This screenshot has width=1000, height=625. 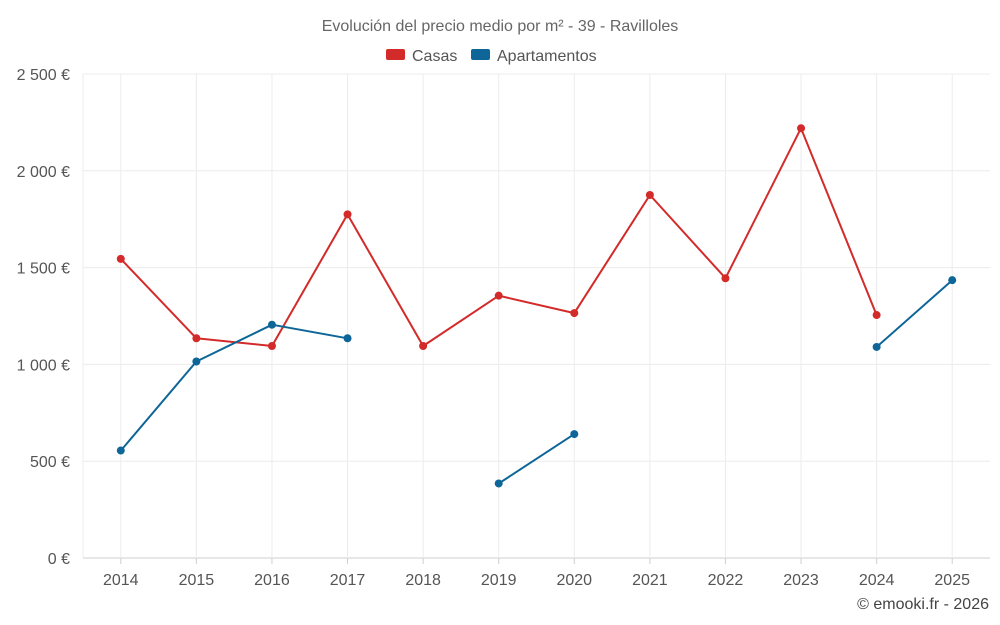 What do you see at coordinates (59, 559) in the screenshot?
I see `y-tick-label: 0 €` at bounding box center [59, 559].